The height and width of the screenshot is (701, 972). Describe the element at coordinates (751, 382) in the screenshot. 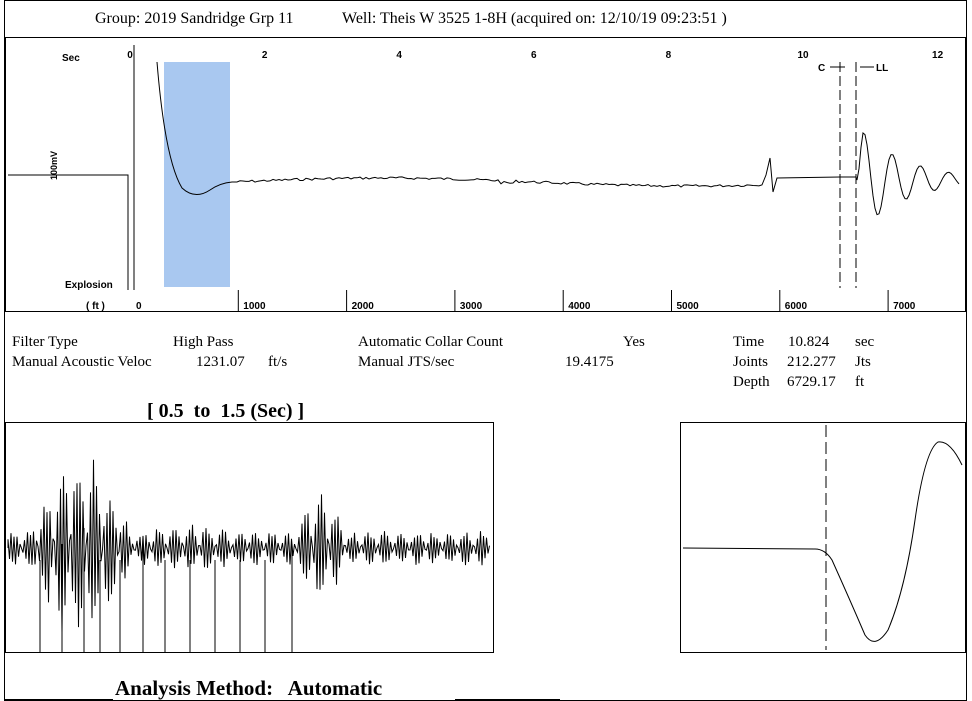

I see `label: Depth` at that location.